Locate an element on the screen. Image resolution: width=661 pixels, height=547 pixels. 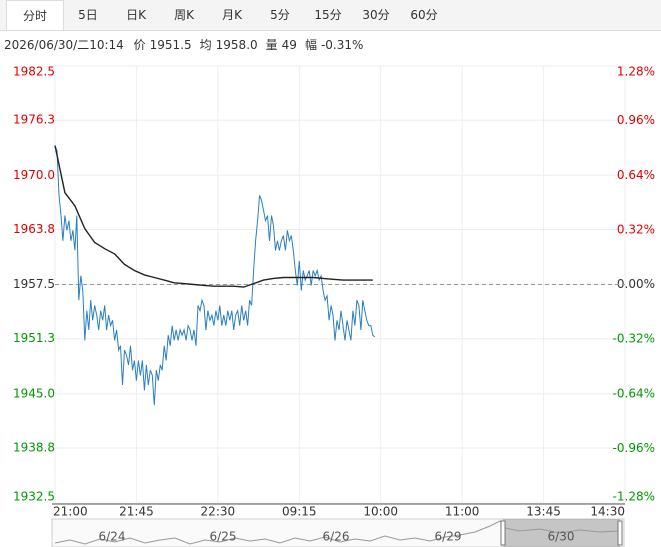
y2-tick-label: 0.32% is located at coordinates (636, 229).